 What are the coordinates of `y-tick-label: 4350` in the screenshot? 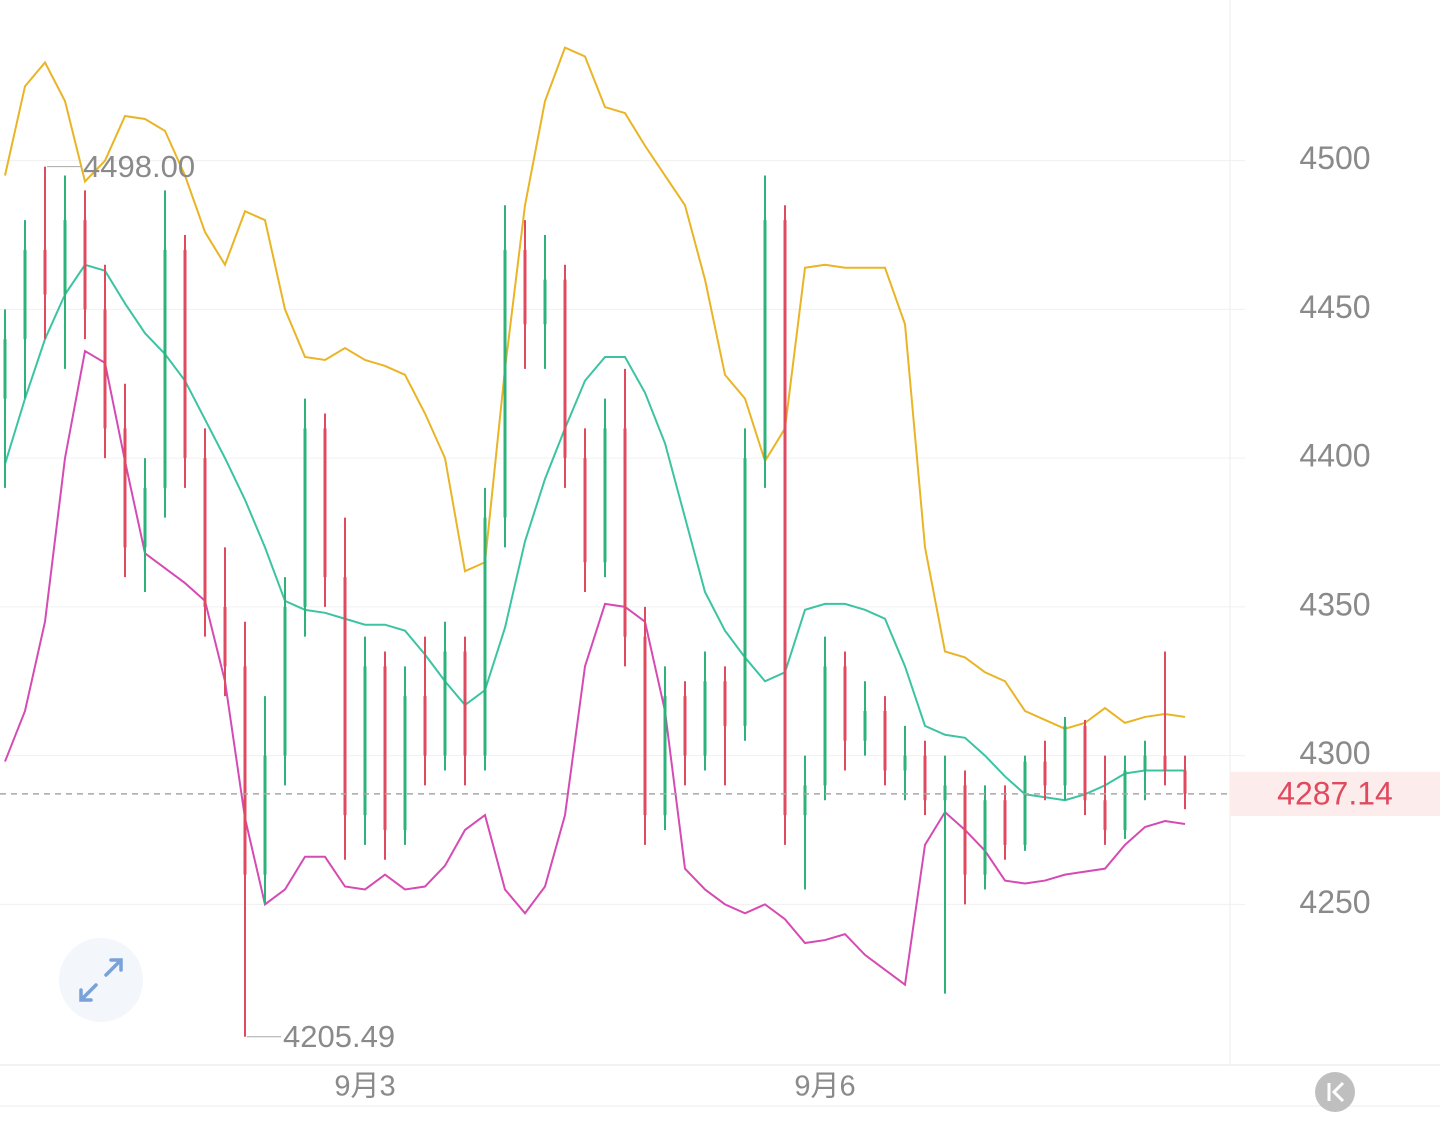 It's located at (1334, 604).